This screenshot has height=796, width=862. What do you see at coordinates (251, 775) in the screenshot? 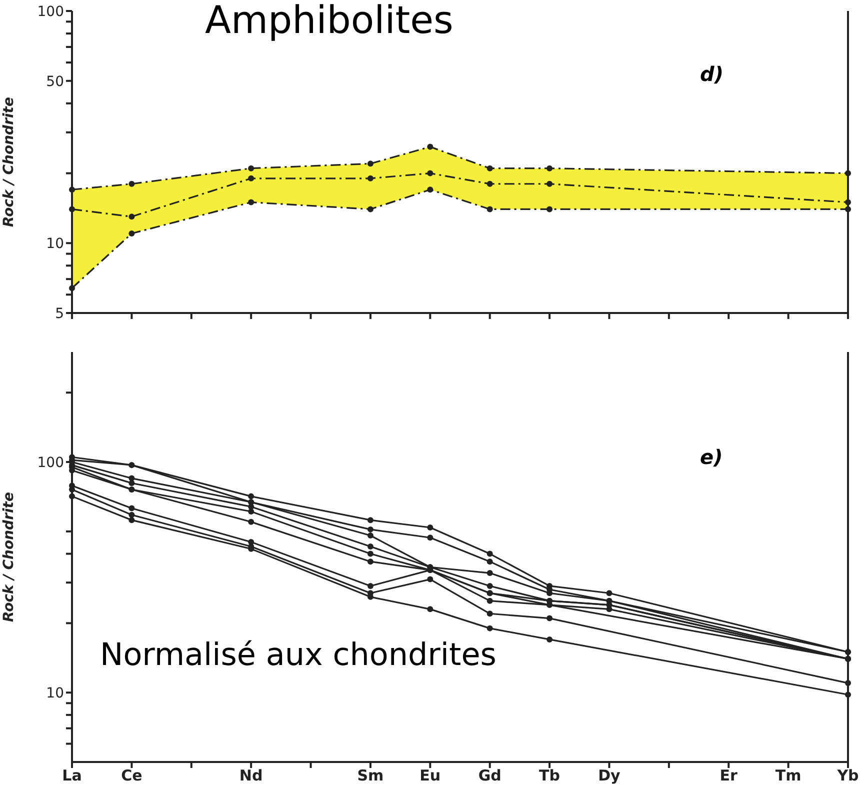
I see `x-tick-label: Nd` at bounding box center [251, 775].